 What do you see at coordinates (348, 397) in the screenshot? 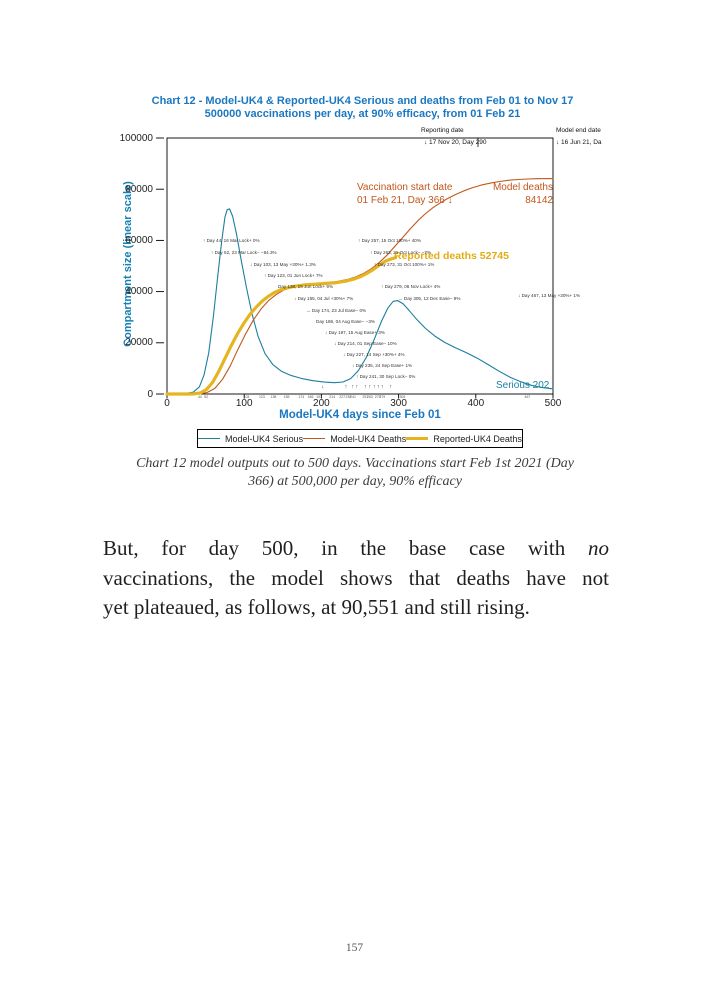
I see `event-day-tick-label: 235` at bounding box center [348, 397].